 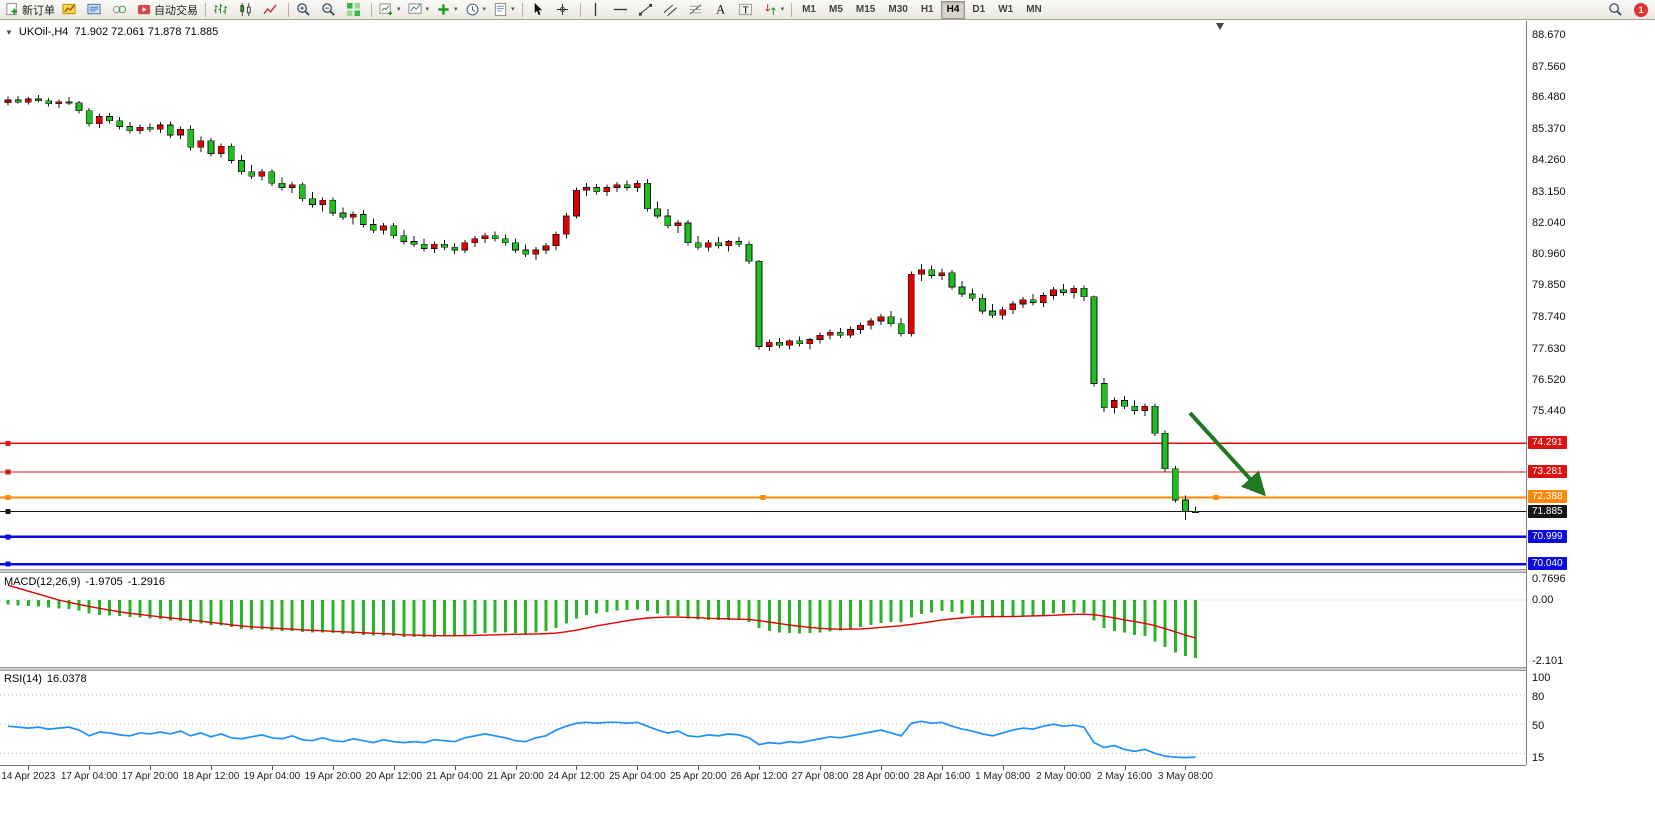 I want to click on price-scale-label: 79.850, so click(x=1549, y=285).